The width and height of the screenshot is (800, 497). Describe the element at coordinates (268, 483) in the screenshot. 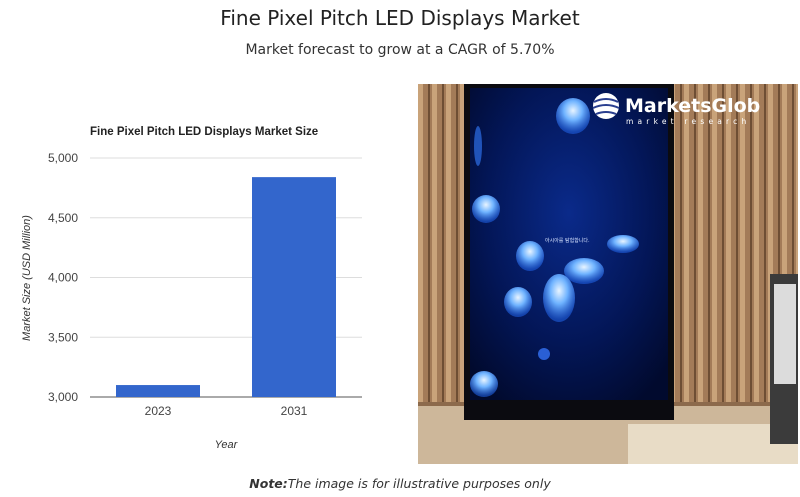

I see `note-label: Note:` at that location.